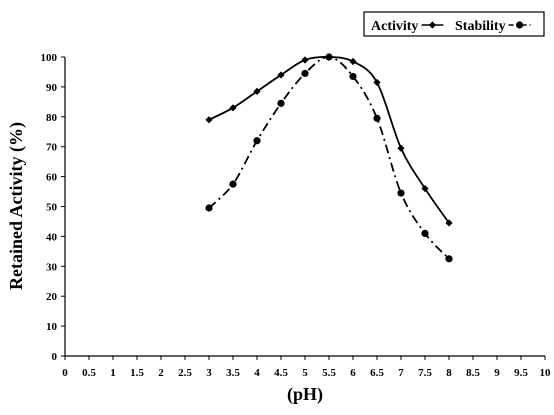 The width and height of the screenshot is (554, 415). Describe the element at coordinates (65, 373) in the screenshot. I see `x-tick-label: 0` at that location.